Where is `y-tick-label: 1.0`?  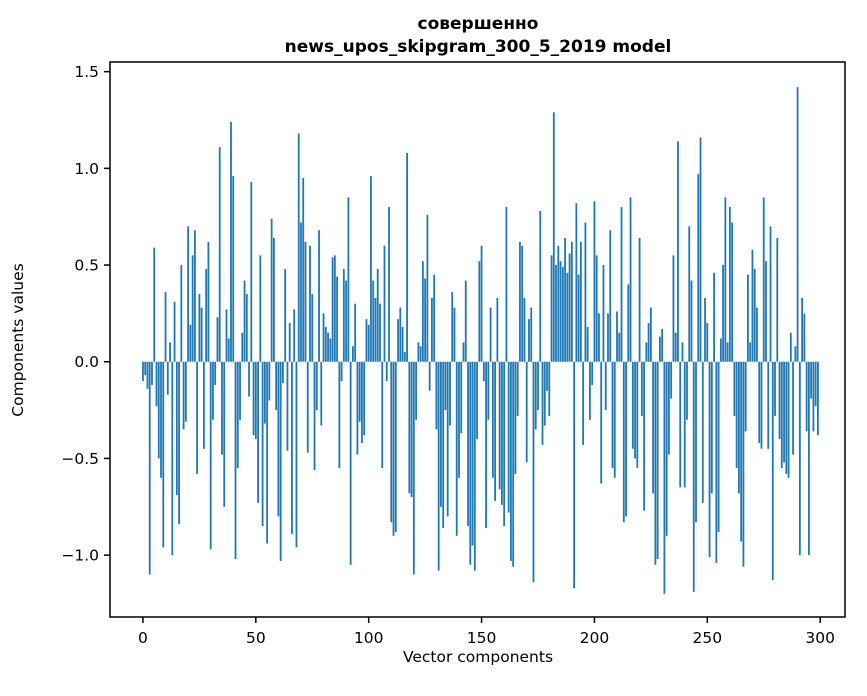 y-tick-label: 1.0 is located at coordinates (86, 169).